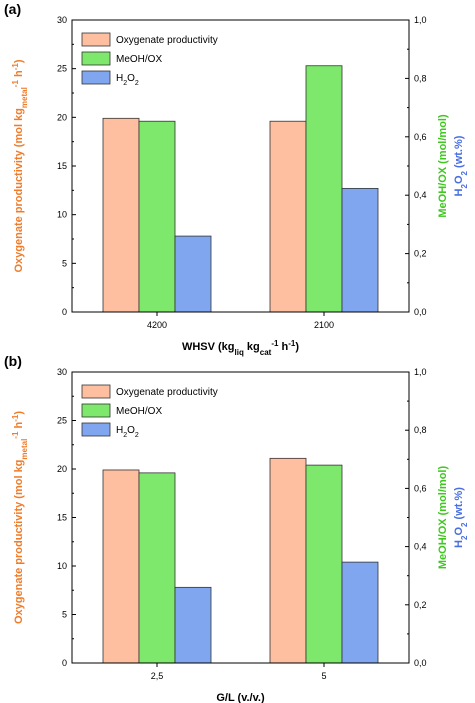  What do you see at coordinates (240, 697) in the screenshot?
I see `x-axis-label: G/L (v./v.)` at bounding box center [240, 697].